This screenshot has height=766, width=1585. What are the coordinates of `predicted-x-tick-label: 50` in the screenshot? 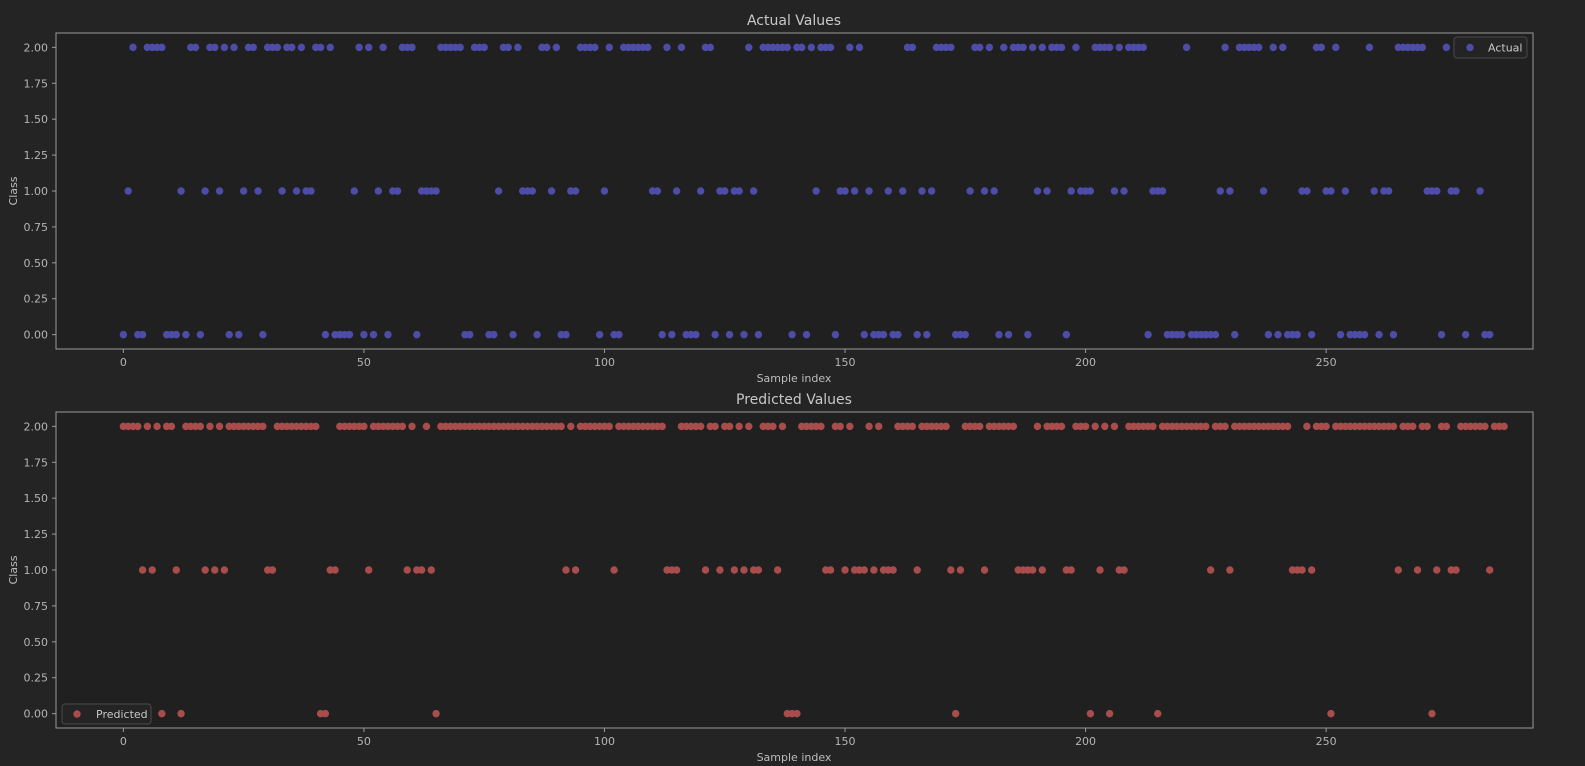 It's located at (364, 741).